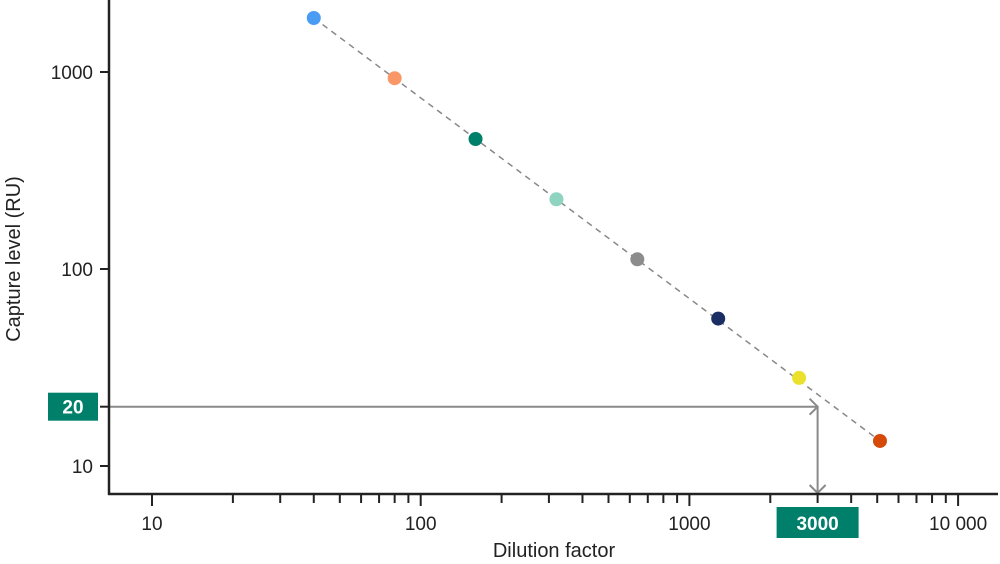 This screenshot has width=1000, height=564. What do you see at coordinates (82, 467) in the screenshot?
I see `y-tick-label: 10` at bounding box center [82, 467].